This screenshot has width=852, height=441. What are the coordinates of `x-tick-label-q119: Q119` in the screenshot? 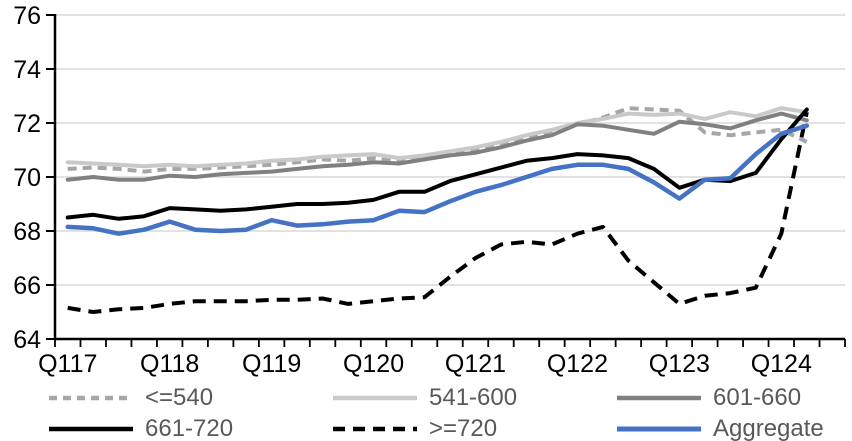 It's located at (271, 364).